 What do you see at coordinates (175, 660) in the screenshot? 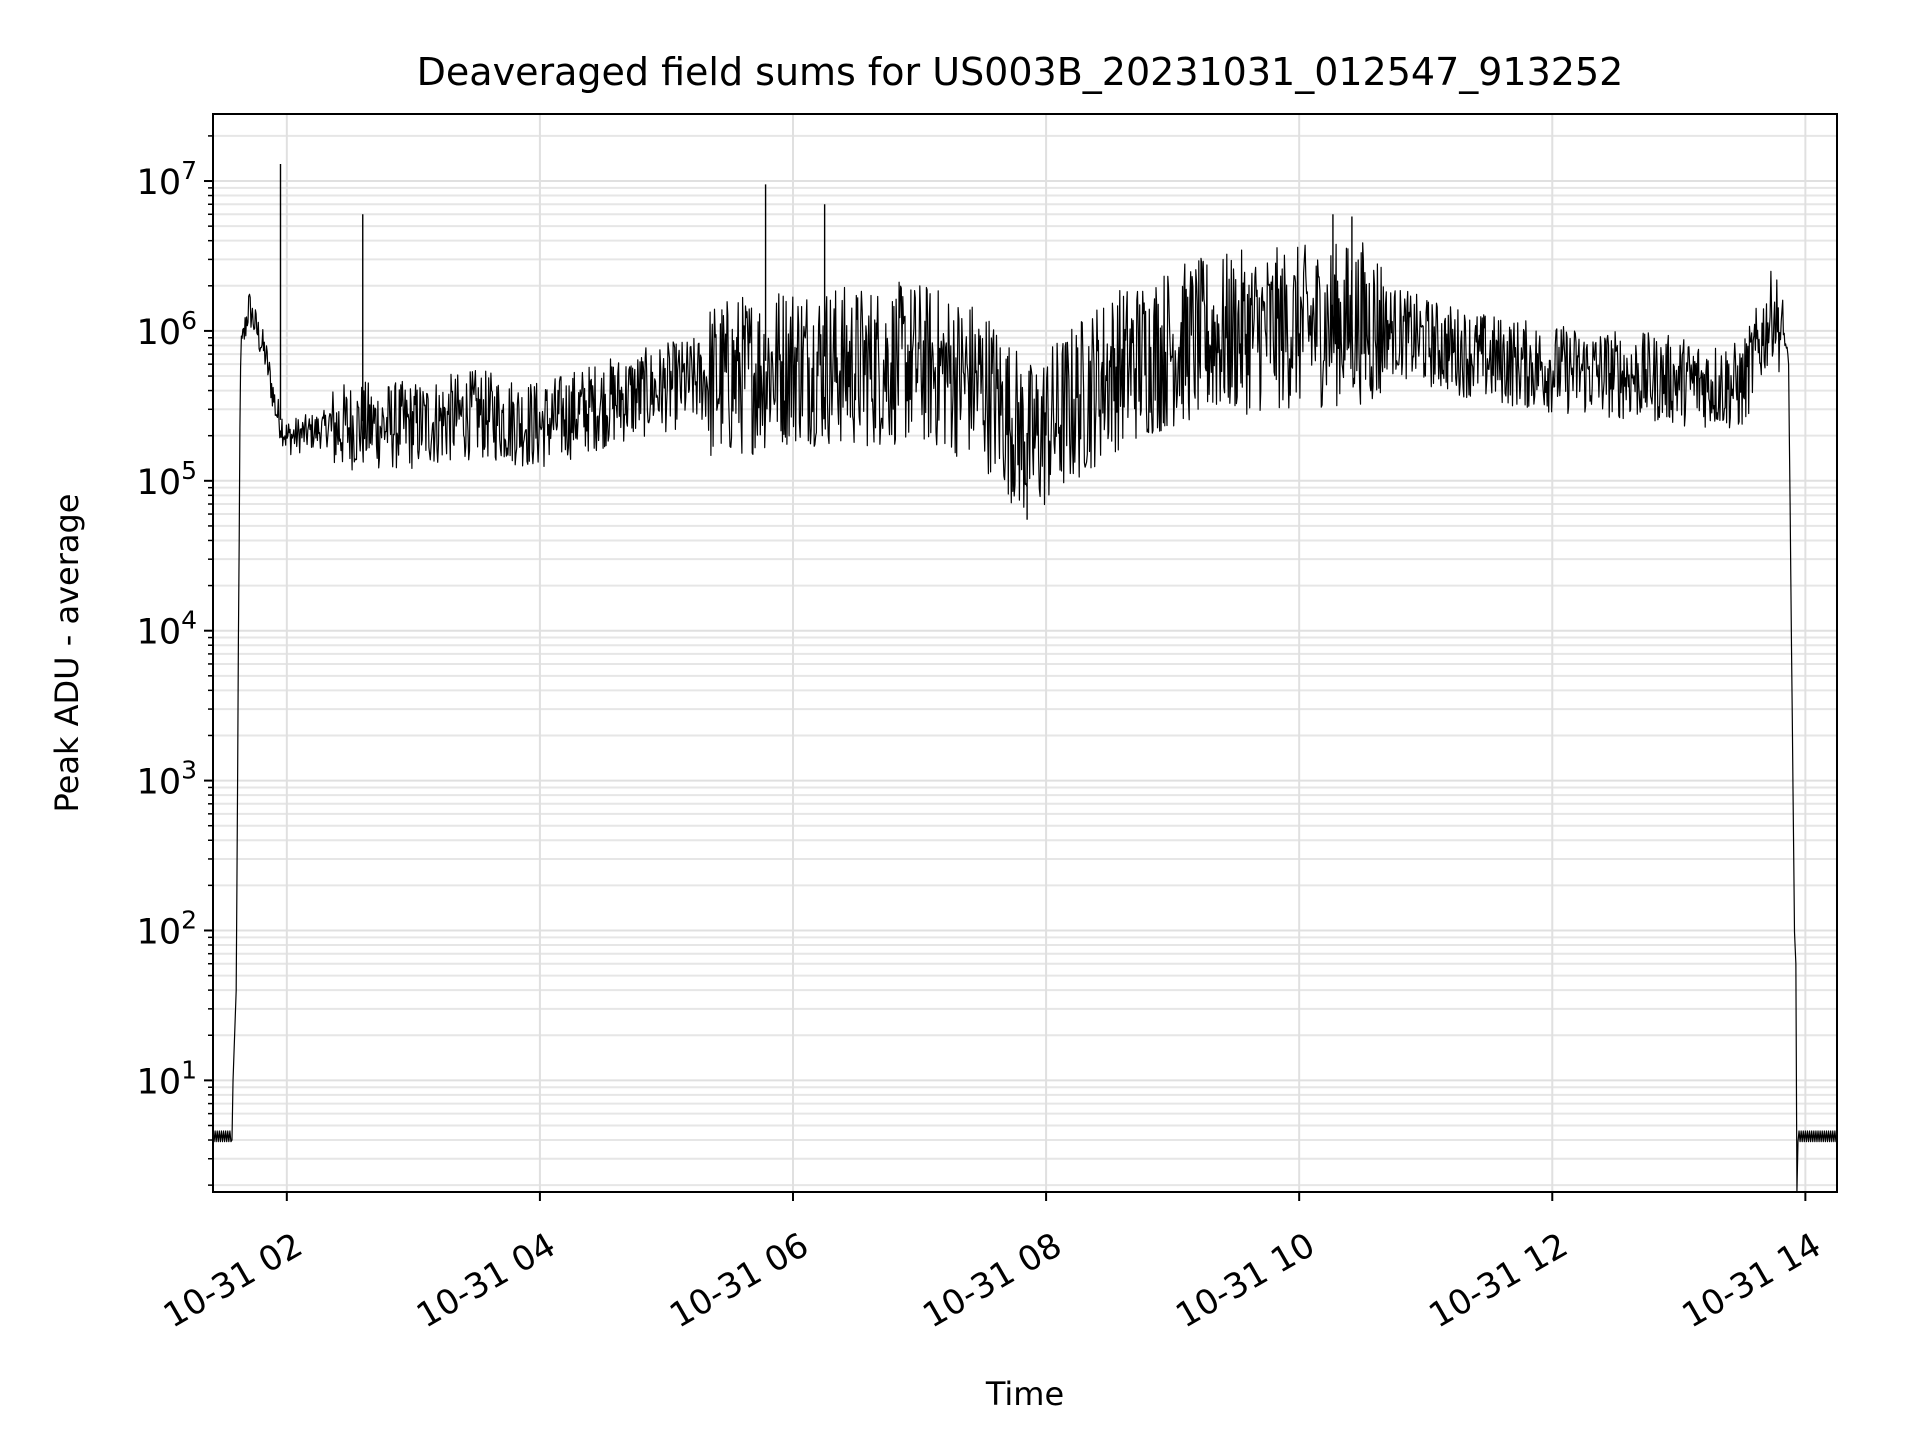
I see `y-axis-ticks: 10¹ 10² 10³ 10⁴ 10⁵ 10⁶ 10⁷` at bounding box center [175, 660].